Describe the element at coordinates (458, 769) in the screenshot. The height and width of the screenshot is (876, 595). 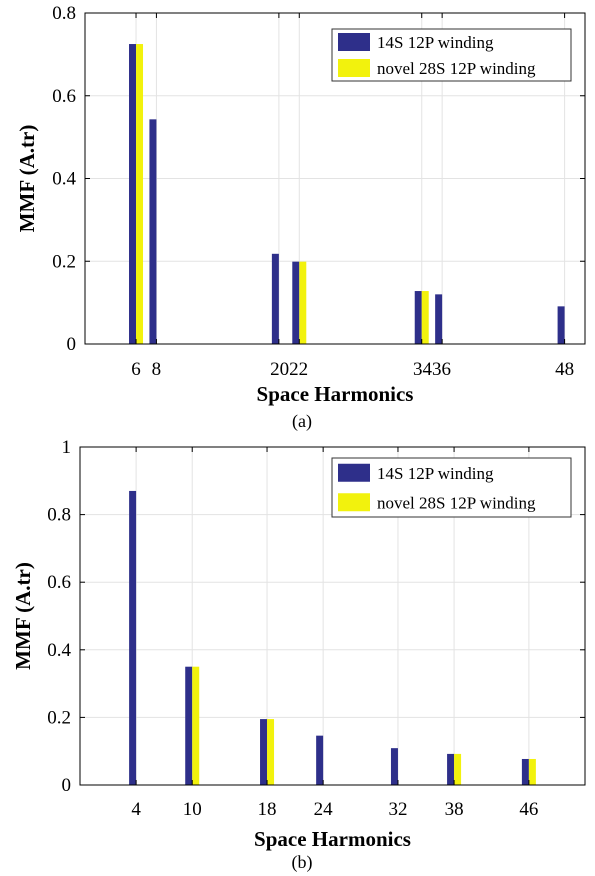
I see `bar-novel-28s-12p-h38` at that location.